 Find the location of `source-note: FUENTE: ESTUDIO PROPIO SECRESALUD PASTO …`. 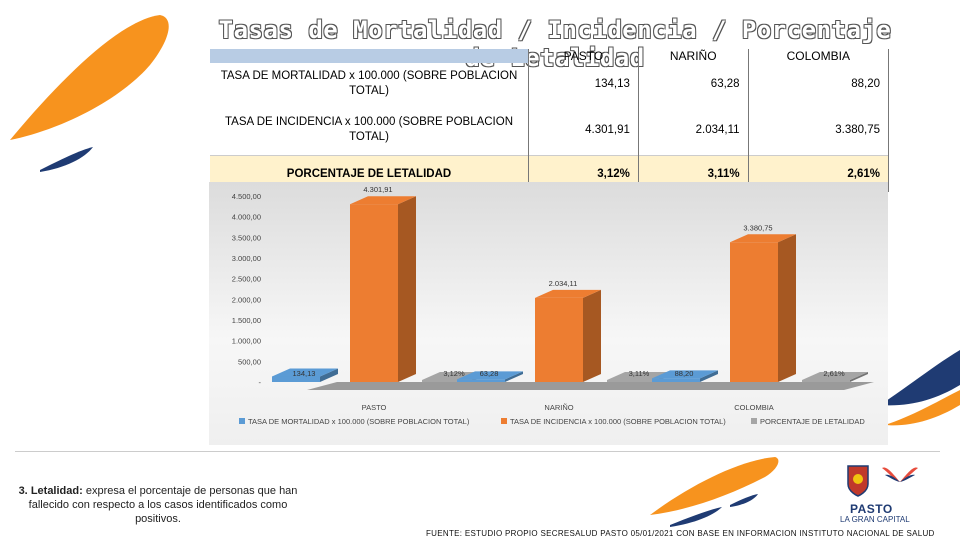

source-note: FUENTE: ESTUDIO PROPIO SECRESALUD PASTO … is located at coordinates (680, 533).